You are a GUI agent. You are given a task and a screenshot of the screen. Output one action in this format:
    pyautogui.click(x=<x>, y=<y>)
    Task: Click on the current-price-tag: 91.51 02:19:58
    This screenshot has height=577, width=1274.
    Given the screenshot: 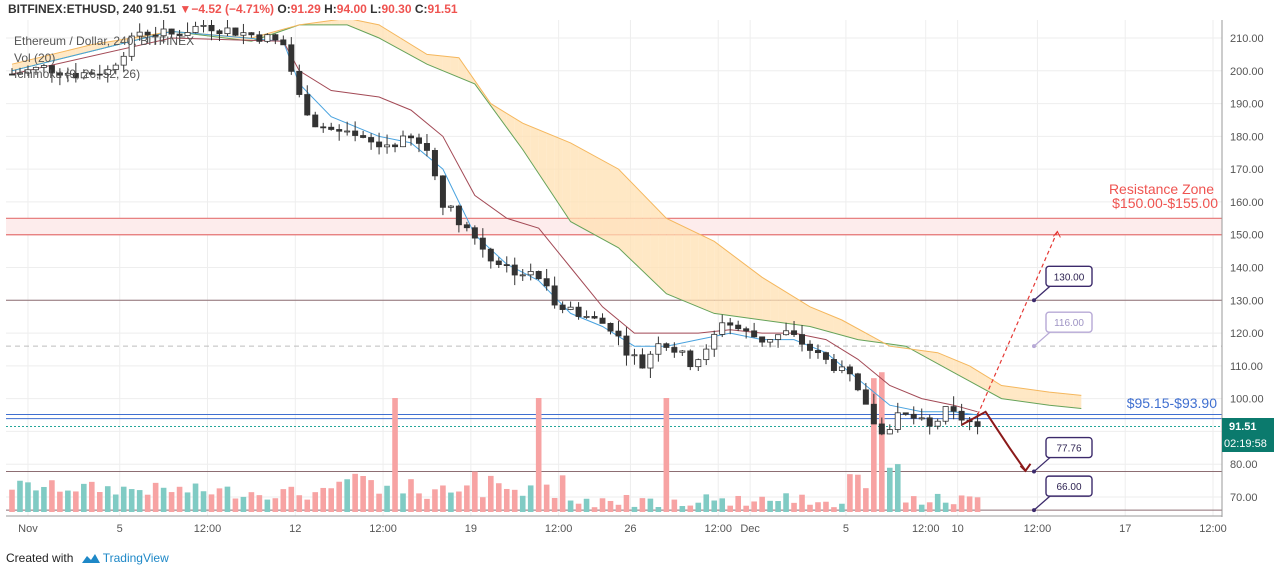 What is the action you would take?
    pyautogui.click(x=1248, y=435)
    